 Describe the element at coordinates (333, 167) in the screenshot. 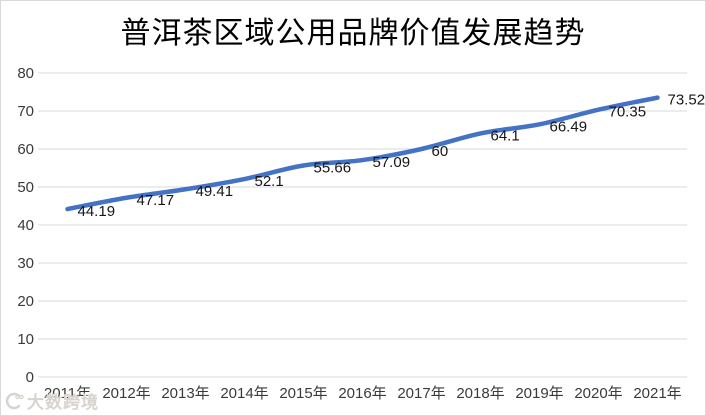

I see `data-label: 55.66` at that location.